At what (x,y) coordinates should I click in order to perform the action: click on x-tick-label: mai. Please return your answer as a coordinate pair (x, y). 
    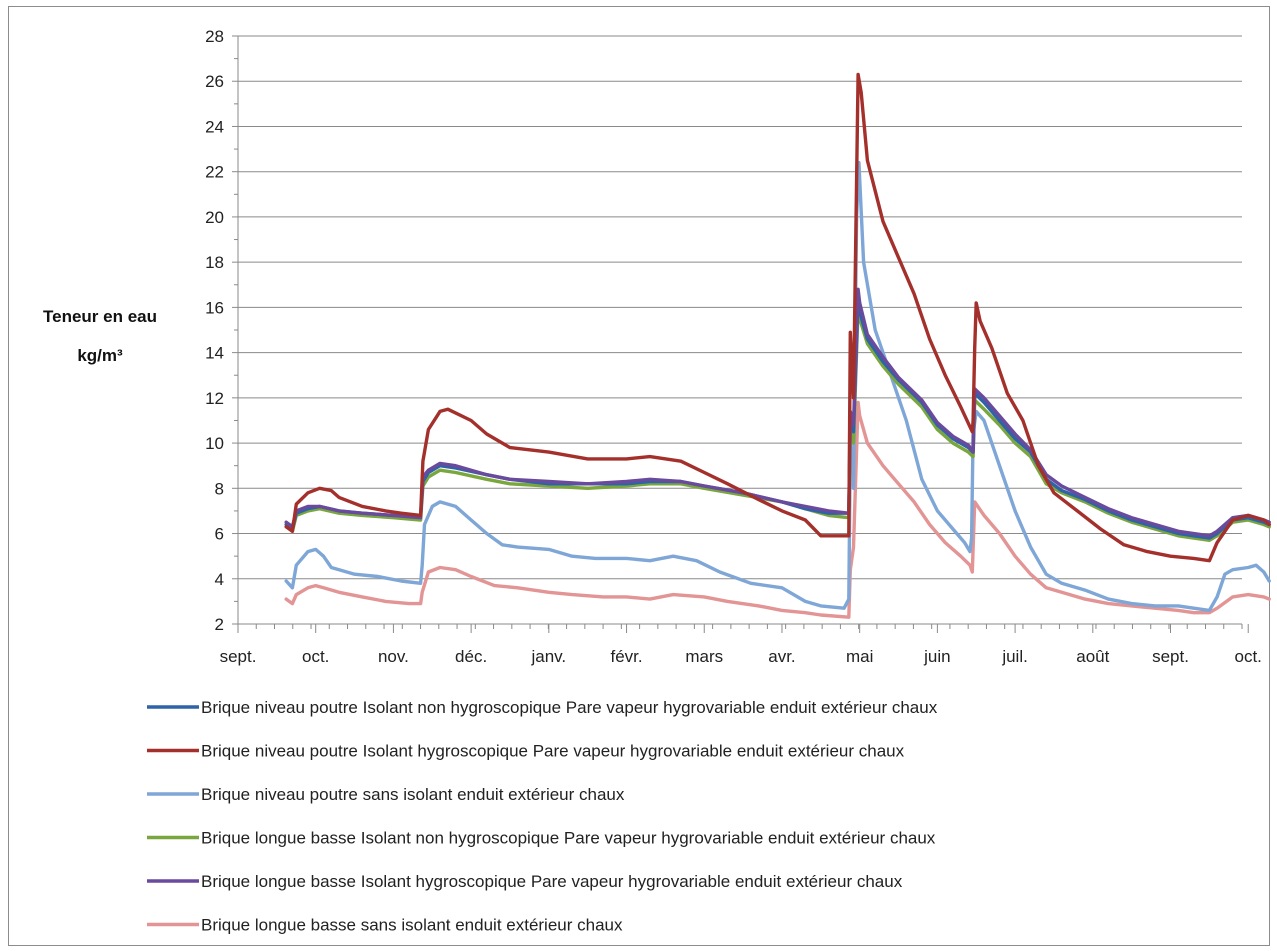
    Looking at the image, I should click on (859, 656).